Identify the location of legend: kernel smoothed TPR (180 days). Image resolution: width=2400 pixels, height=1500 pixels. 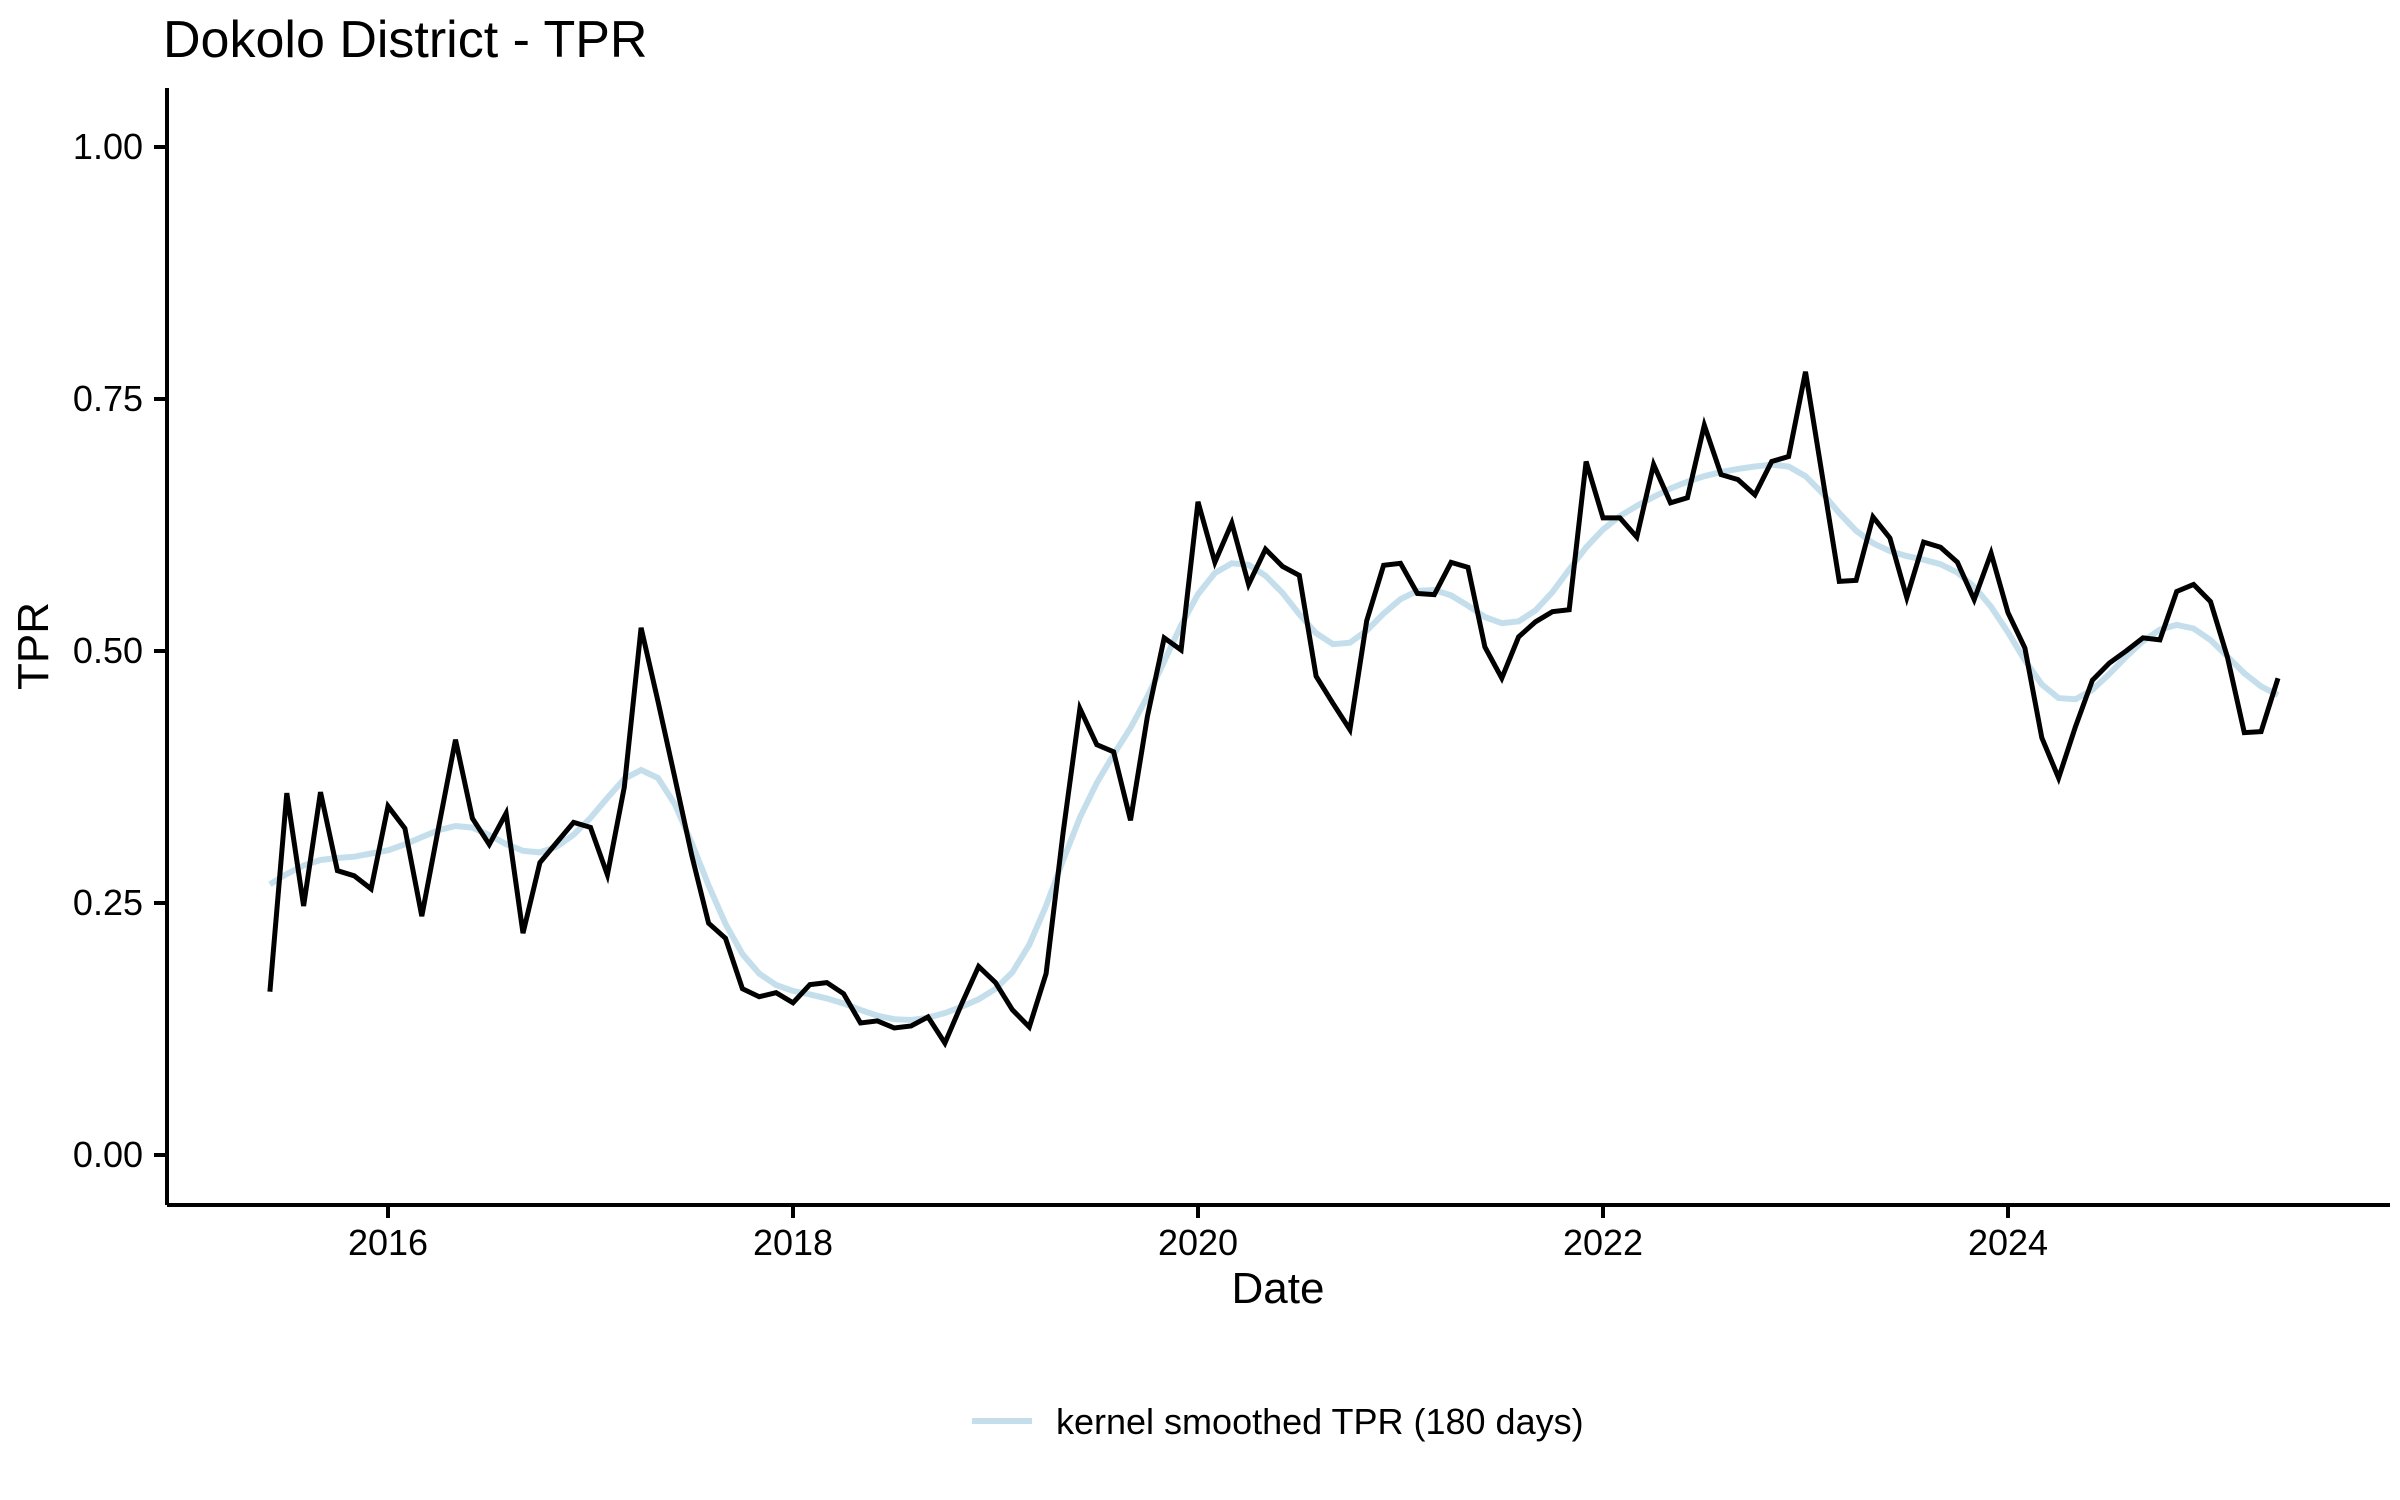
(1278, 1421).